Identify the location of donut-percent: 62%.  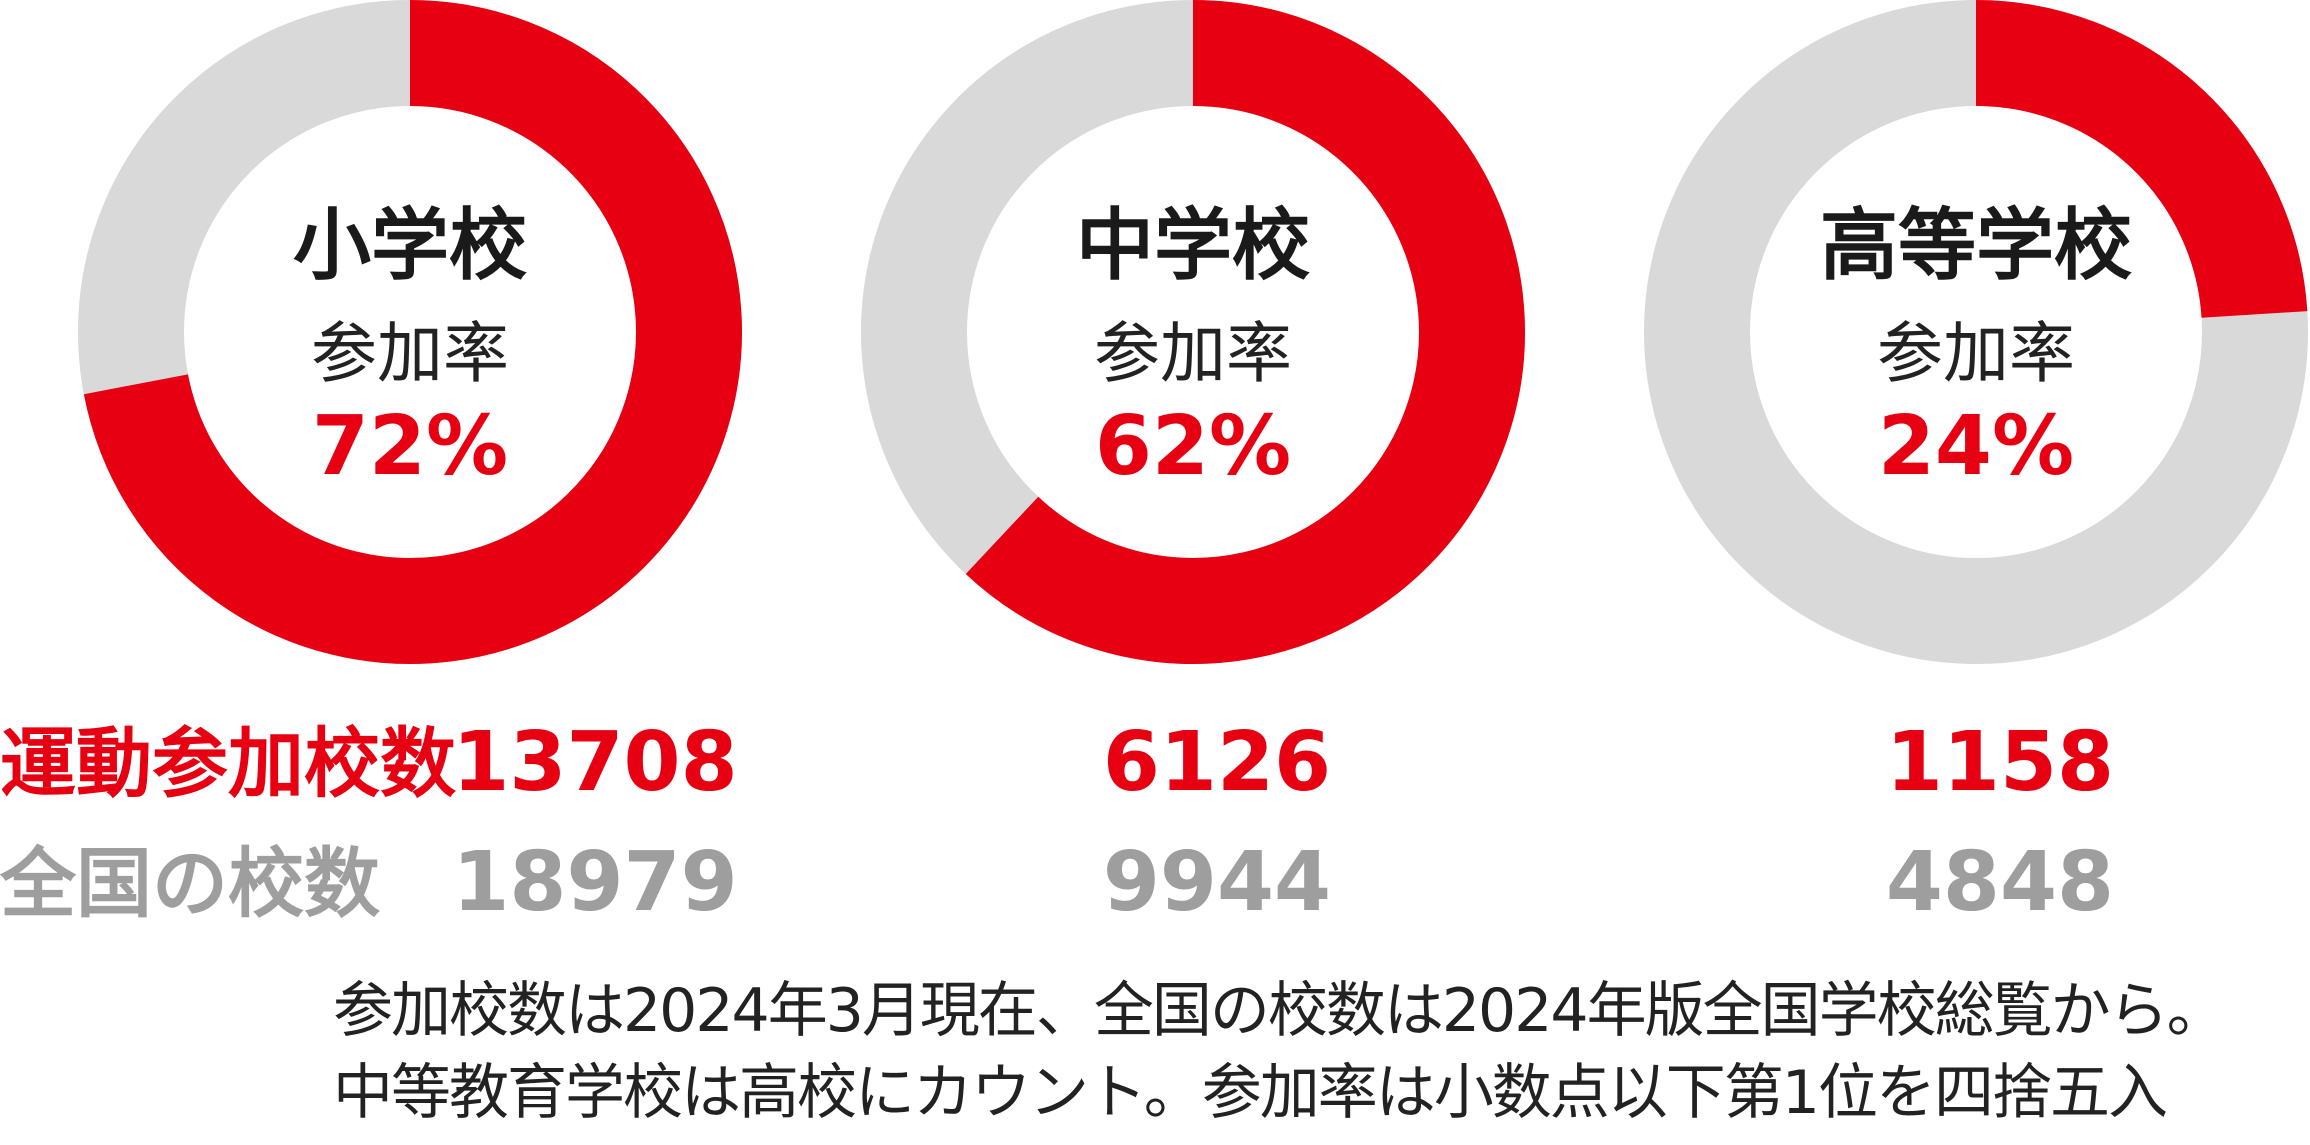
(1193, 446).